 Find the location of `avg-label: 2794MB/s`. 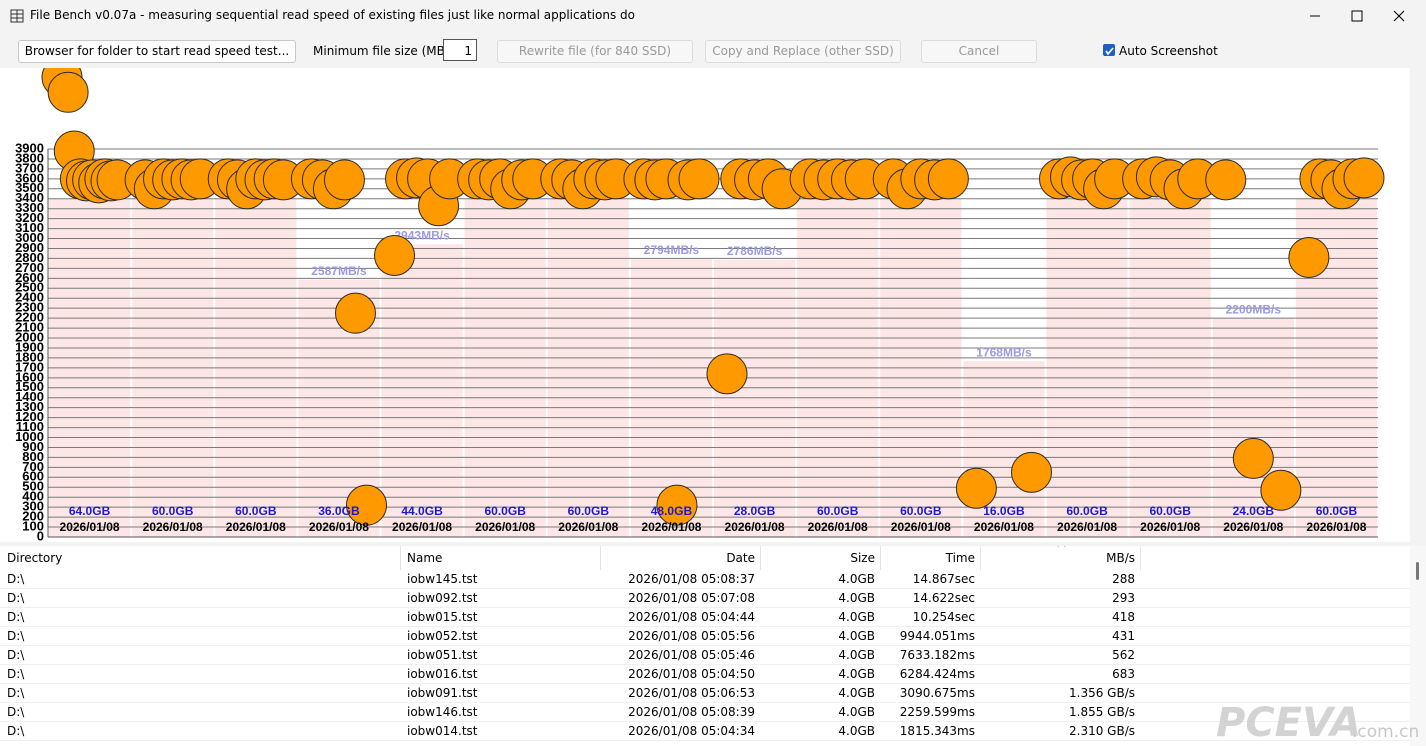

avg-label: 2794MB/s is located at coordinates (672, 250).